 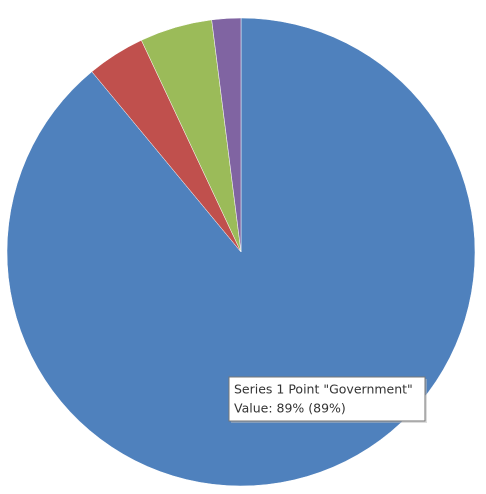 I want to click on tooltip-box, so click(x=327, y=399).